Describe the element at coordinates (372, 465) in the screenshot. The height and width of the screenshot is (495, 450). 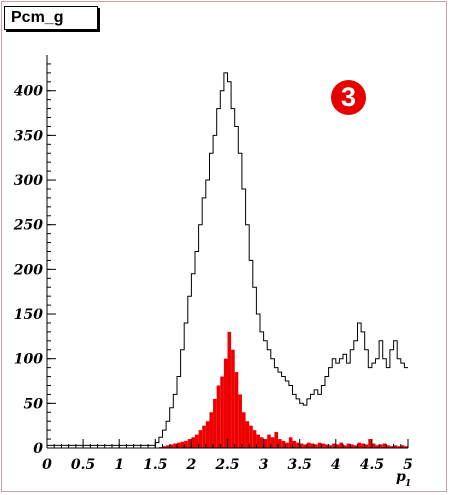
I see `x-tick-label: 4.5` at that location.